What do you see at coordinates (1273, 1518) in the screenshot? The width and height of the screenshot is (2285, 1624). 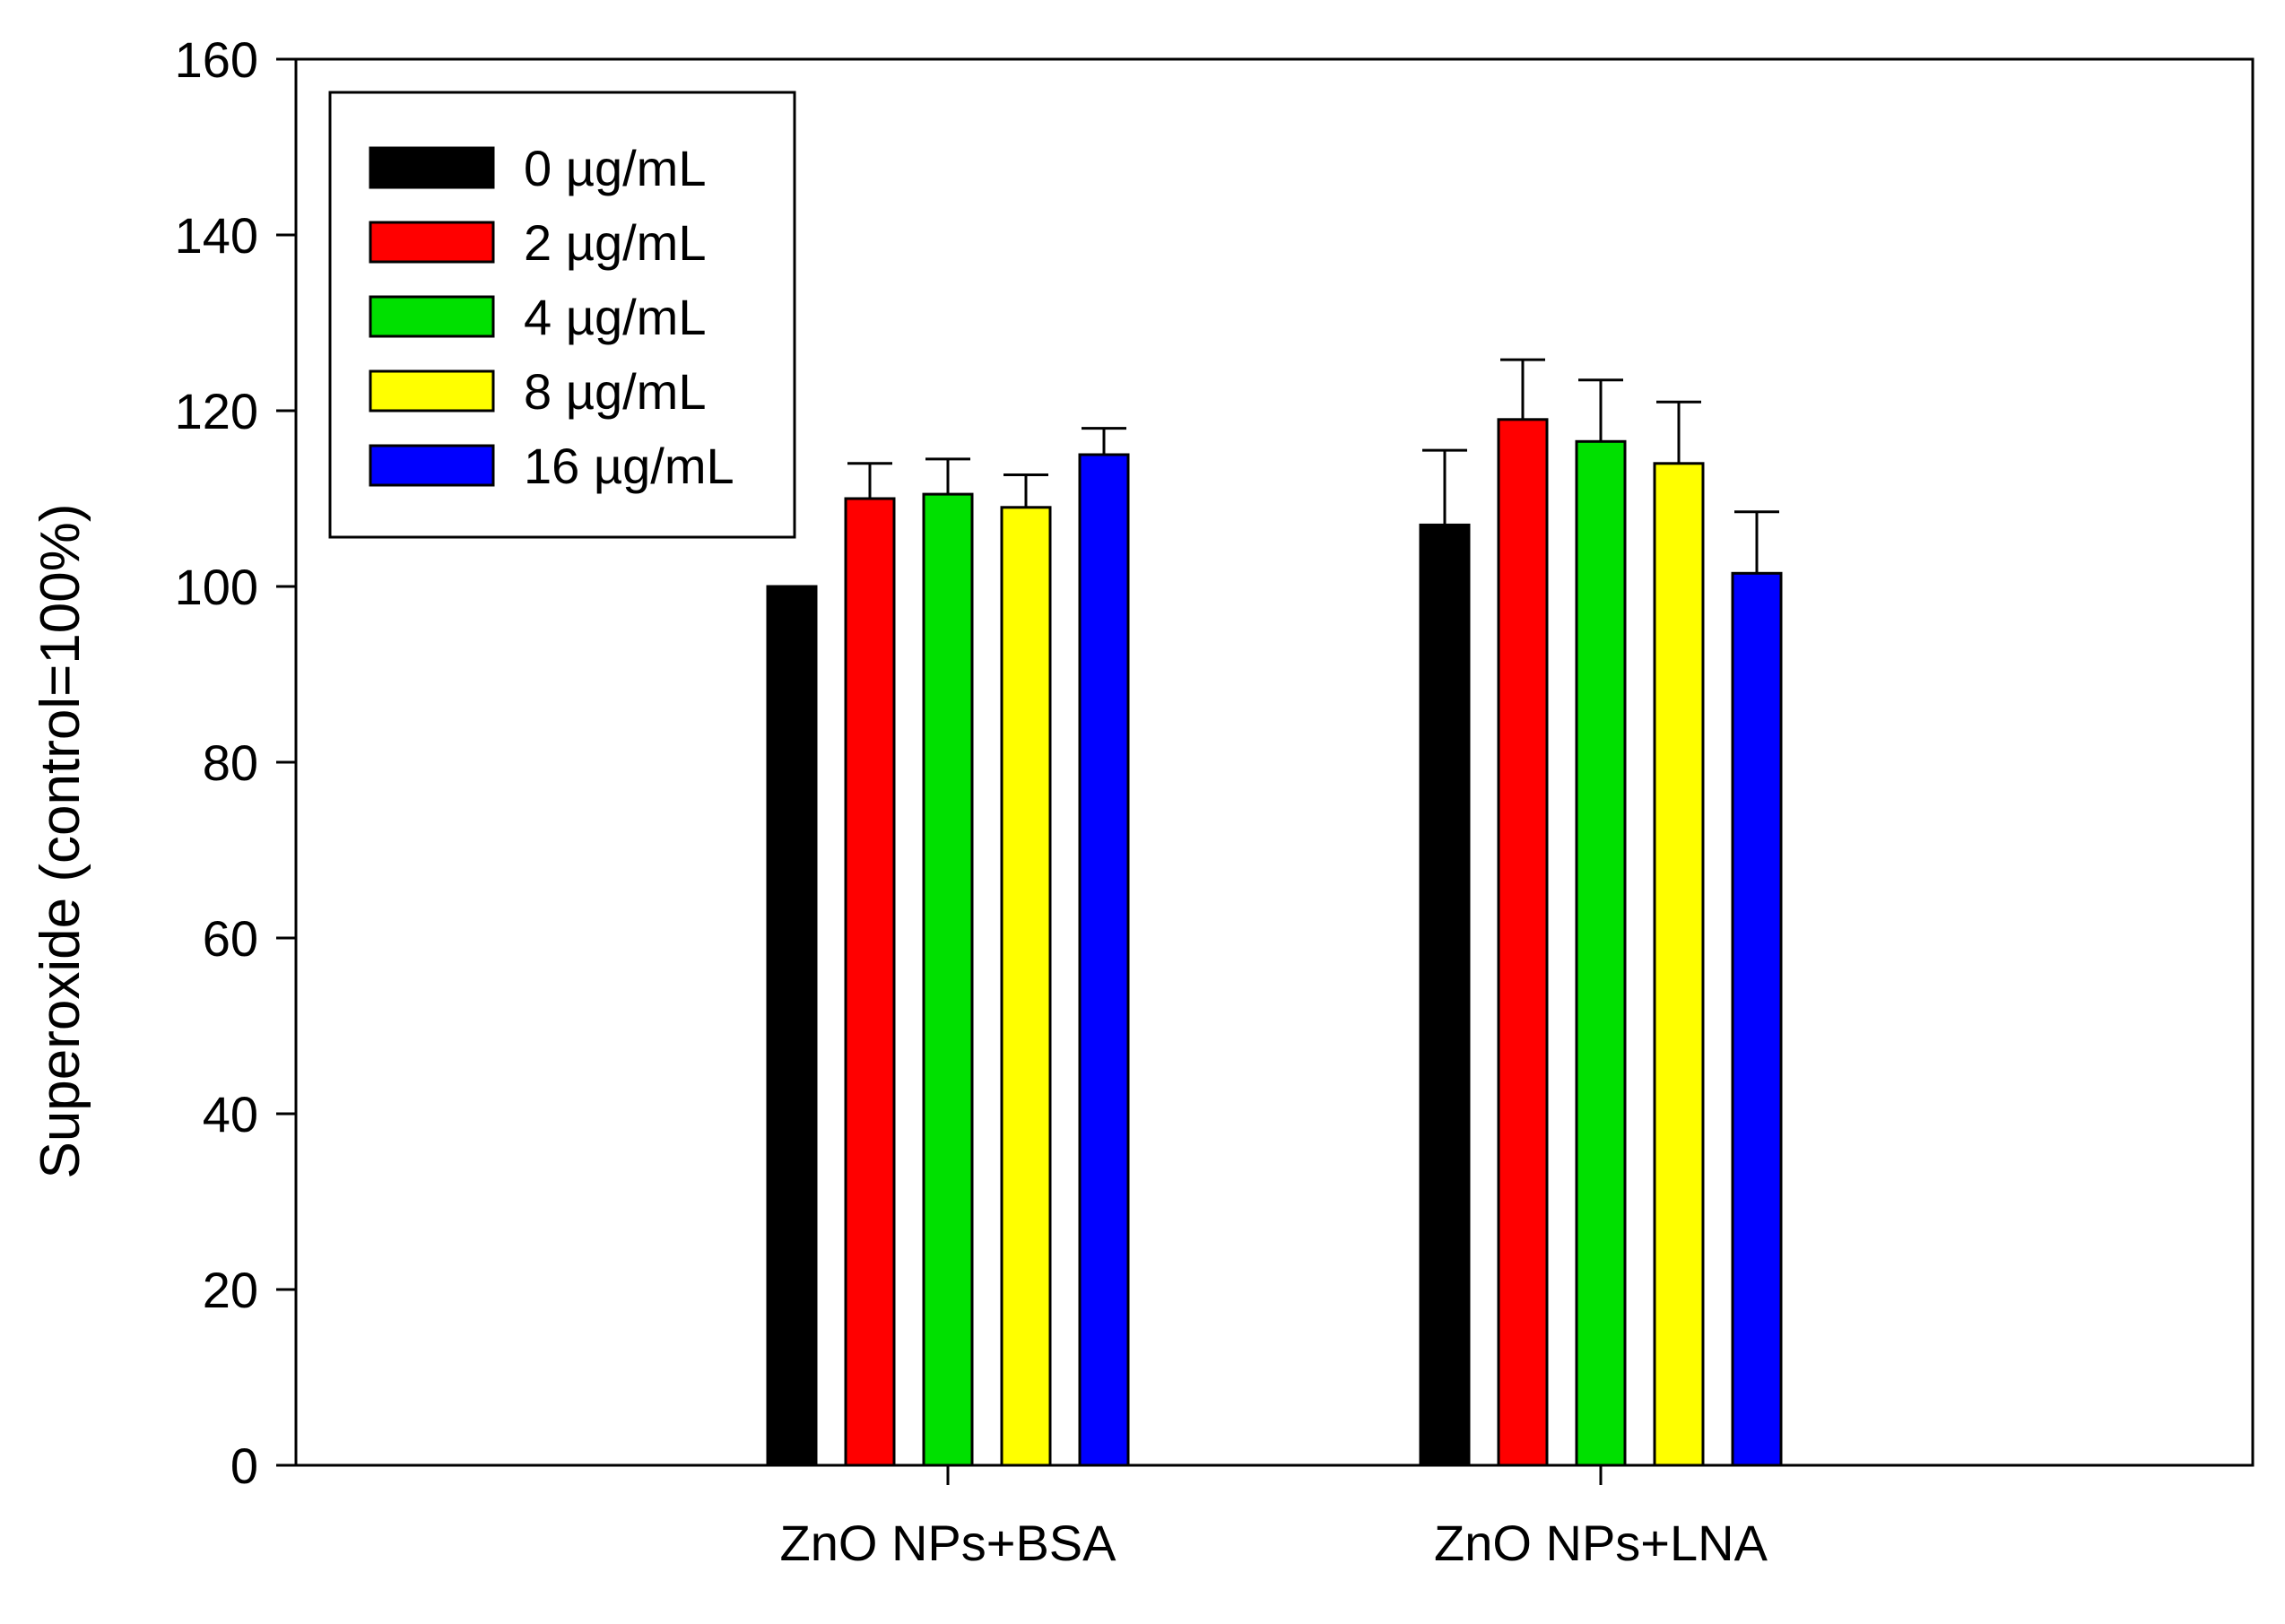 I see `x-axis: ZnO NPs+BSA ZnO NPs+LNA` at bounding box center [1273, 1518].